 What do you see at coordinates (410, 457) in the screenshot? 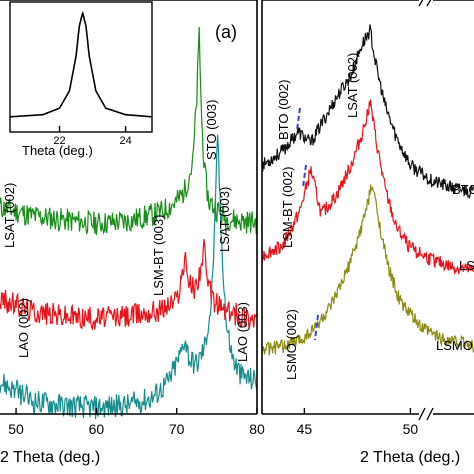
I see `panel-b-x-axis-label: 2 Theta (deg.)` at bounding box center [410, 457].